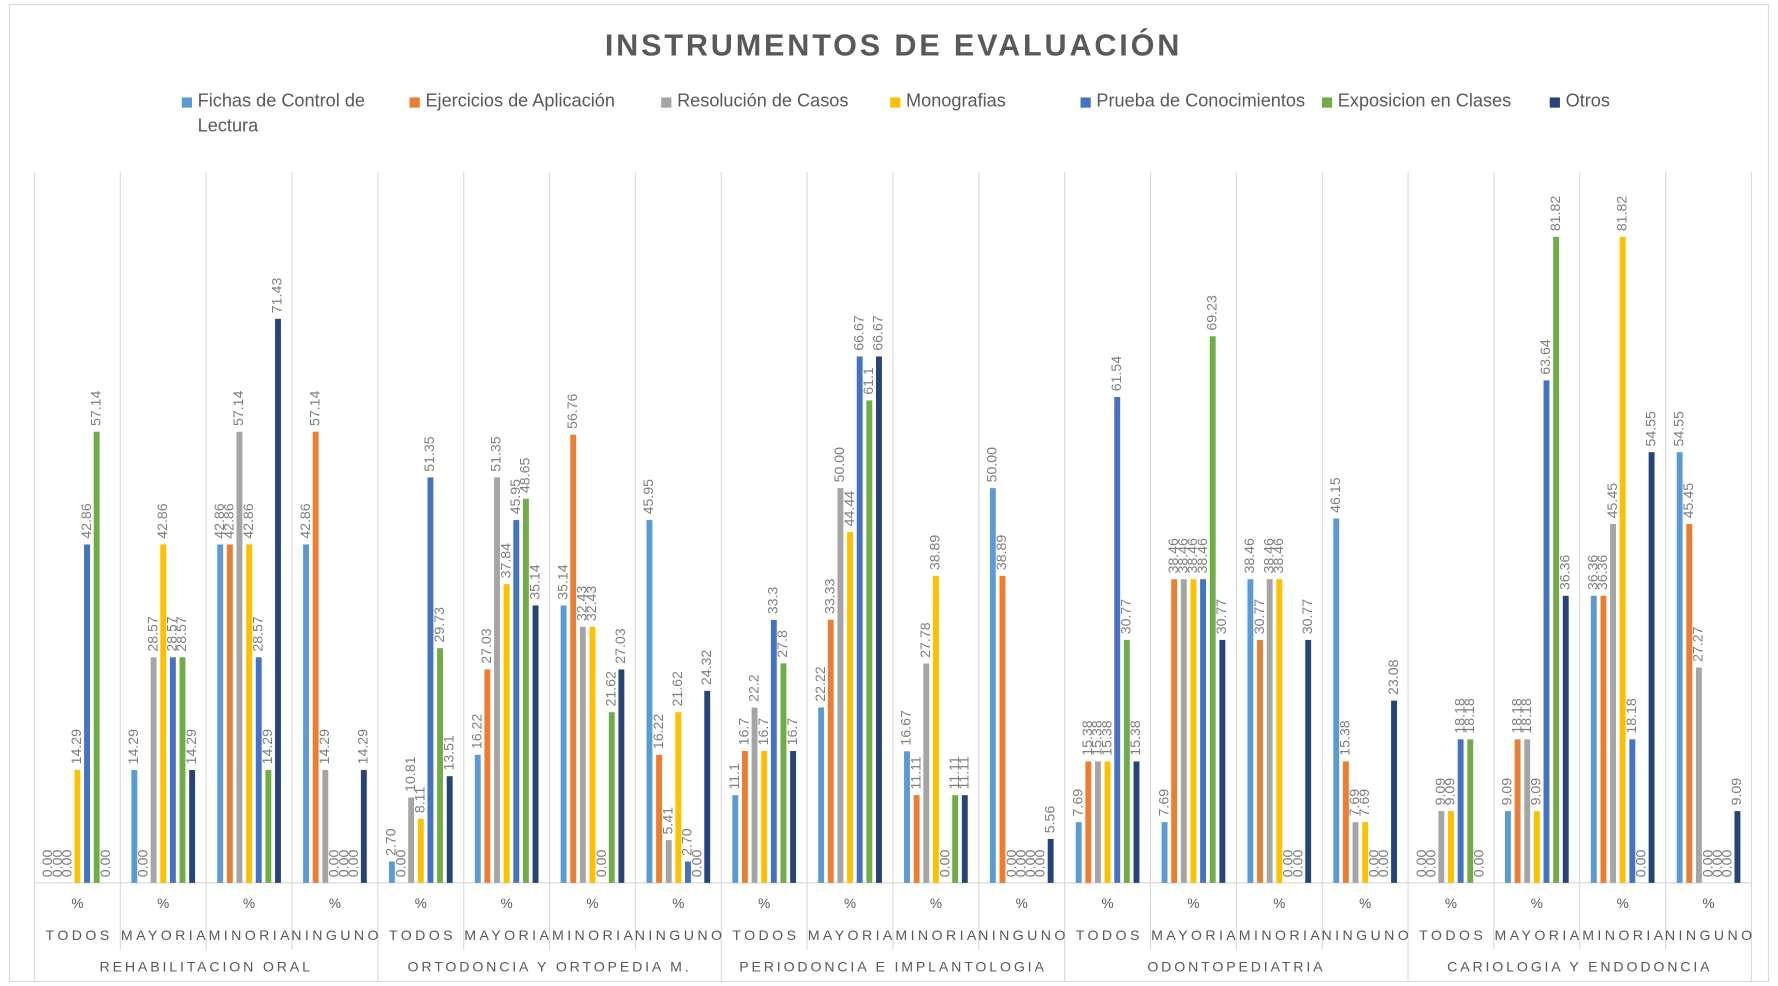  Describe the element at coordinates (831, 596) in the screenshot. I see `value-label: 33.33` at that location.